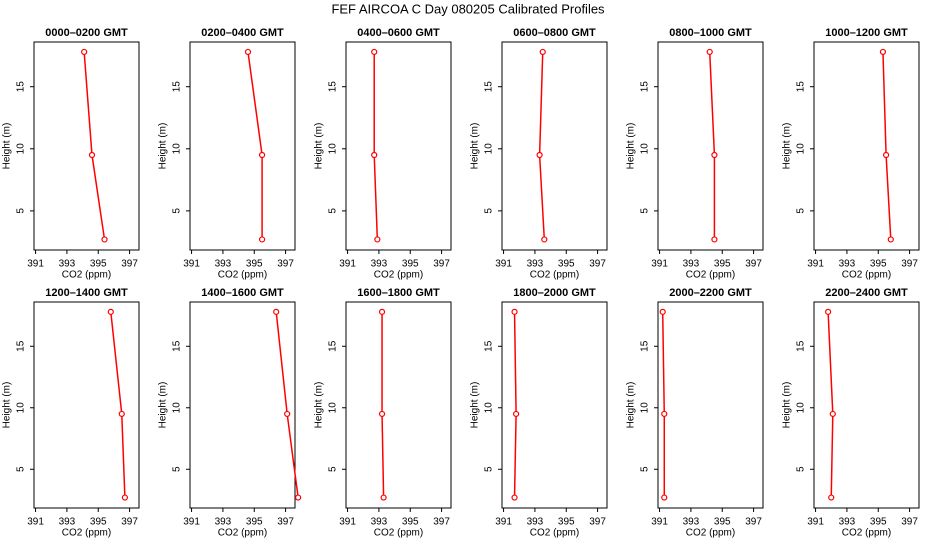  Describe the element at coordinates (554, 293) in the screenshot. I see `panel-title: 1800–2000 GMT` at that location.